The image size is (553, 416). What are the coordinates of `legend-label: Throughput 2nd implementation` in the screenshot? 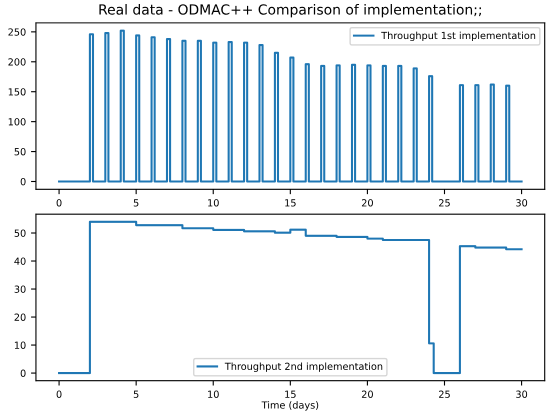 It's located at (303, 367).